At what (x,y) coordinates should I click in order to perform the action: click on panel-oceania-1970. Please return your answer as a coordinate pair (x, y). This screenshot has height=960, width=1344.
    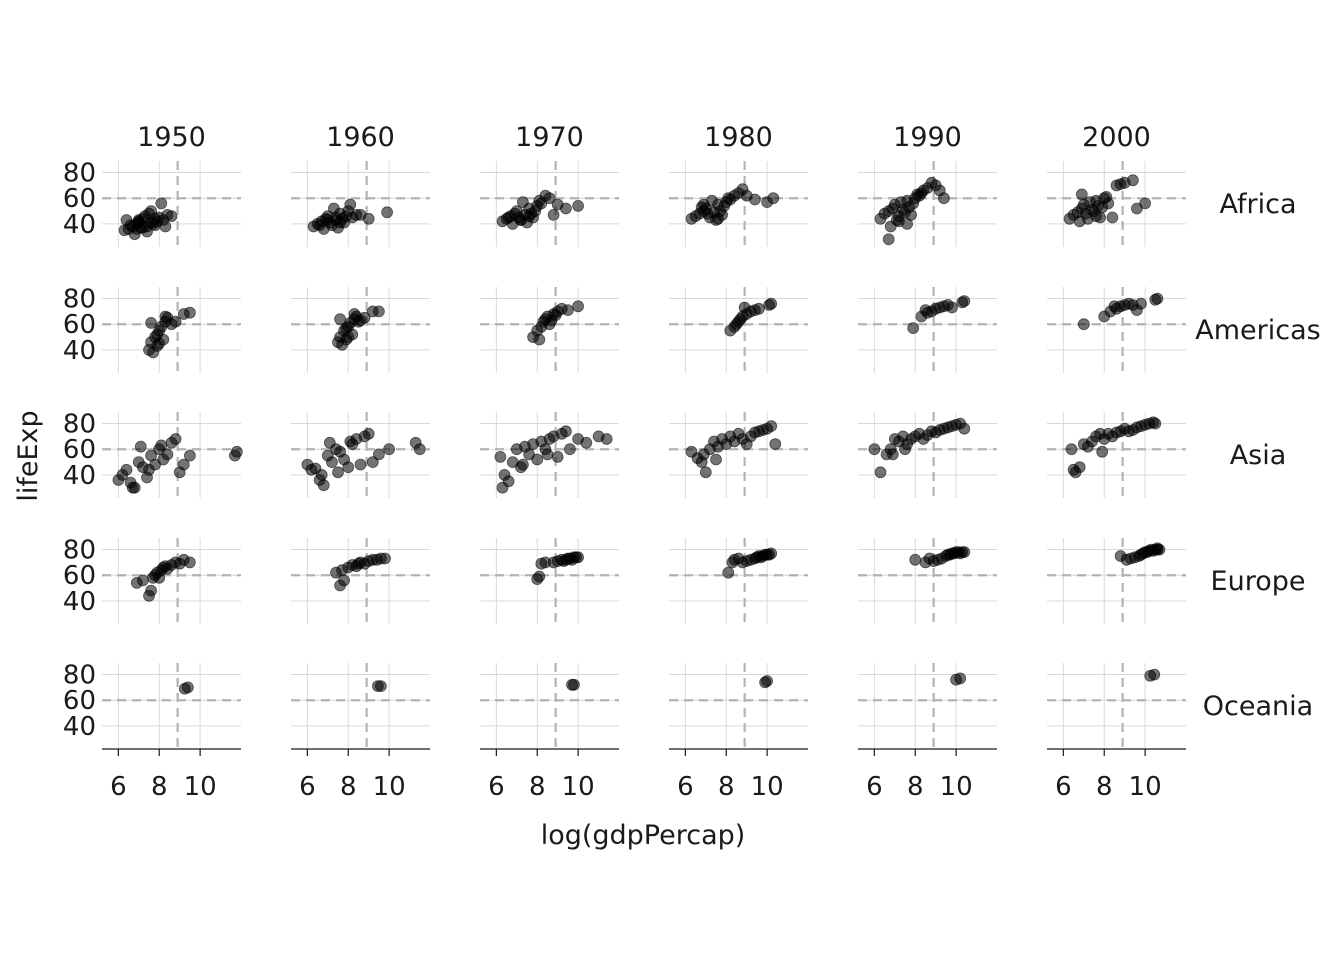
    Looking at the image, I should click on (549, 706).